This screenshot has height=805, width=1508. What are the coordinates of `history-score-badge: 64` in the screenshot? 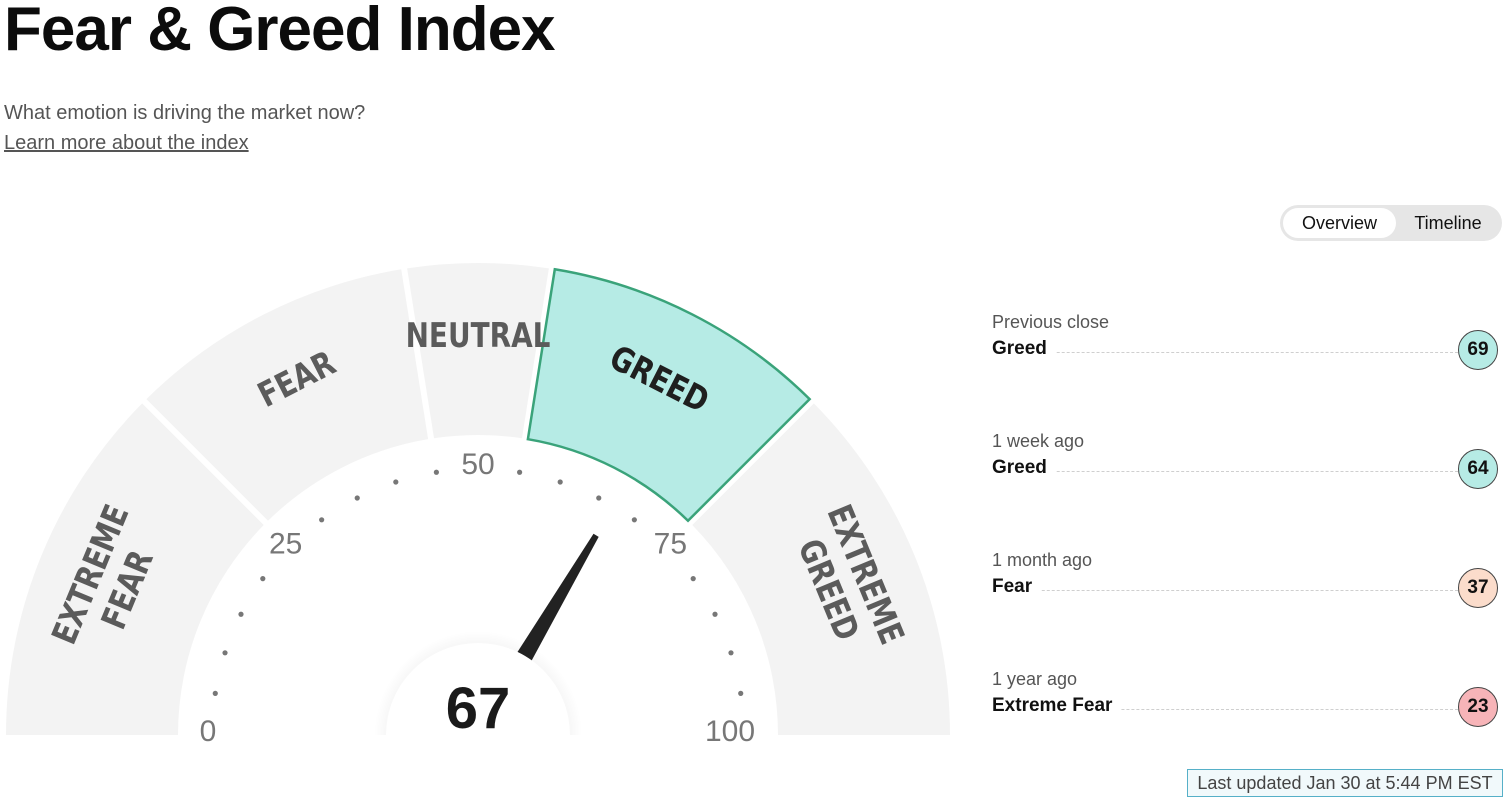 It's located at (1478, 469).